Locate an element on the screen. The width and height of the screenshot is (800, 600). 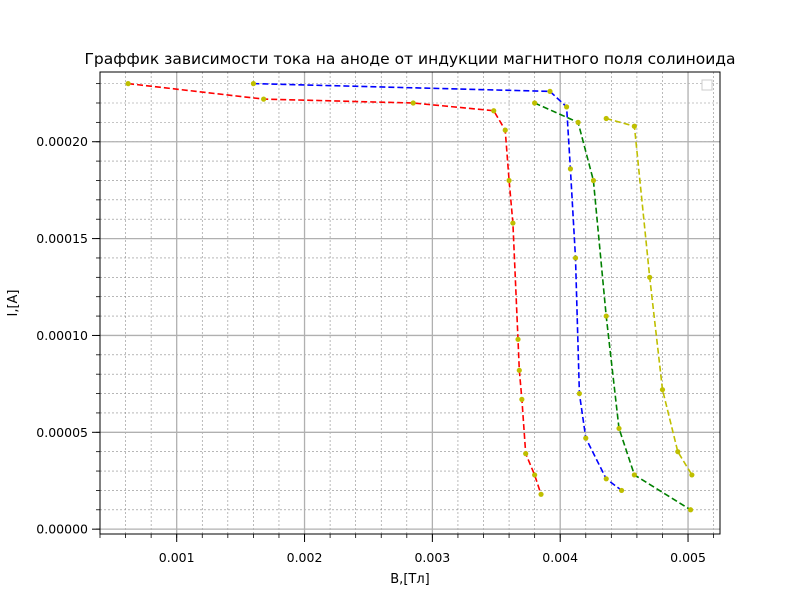
y-tick-label: 0.00015 is located at coordinates (62, 238).